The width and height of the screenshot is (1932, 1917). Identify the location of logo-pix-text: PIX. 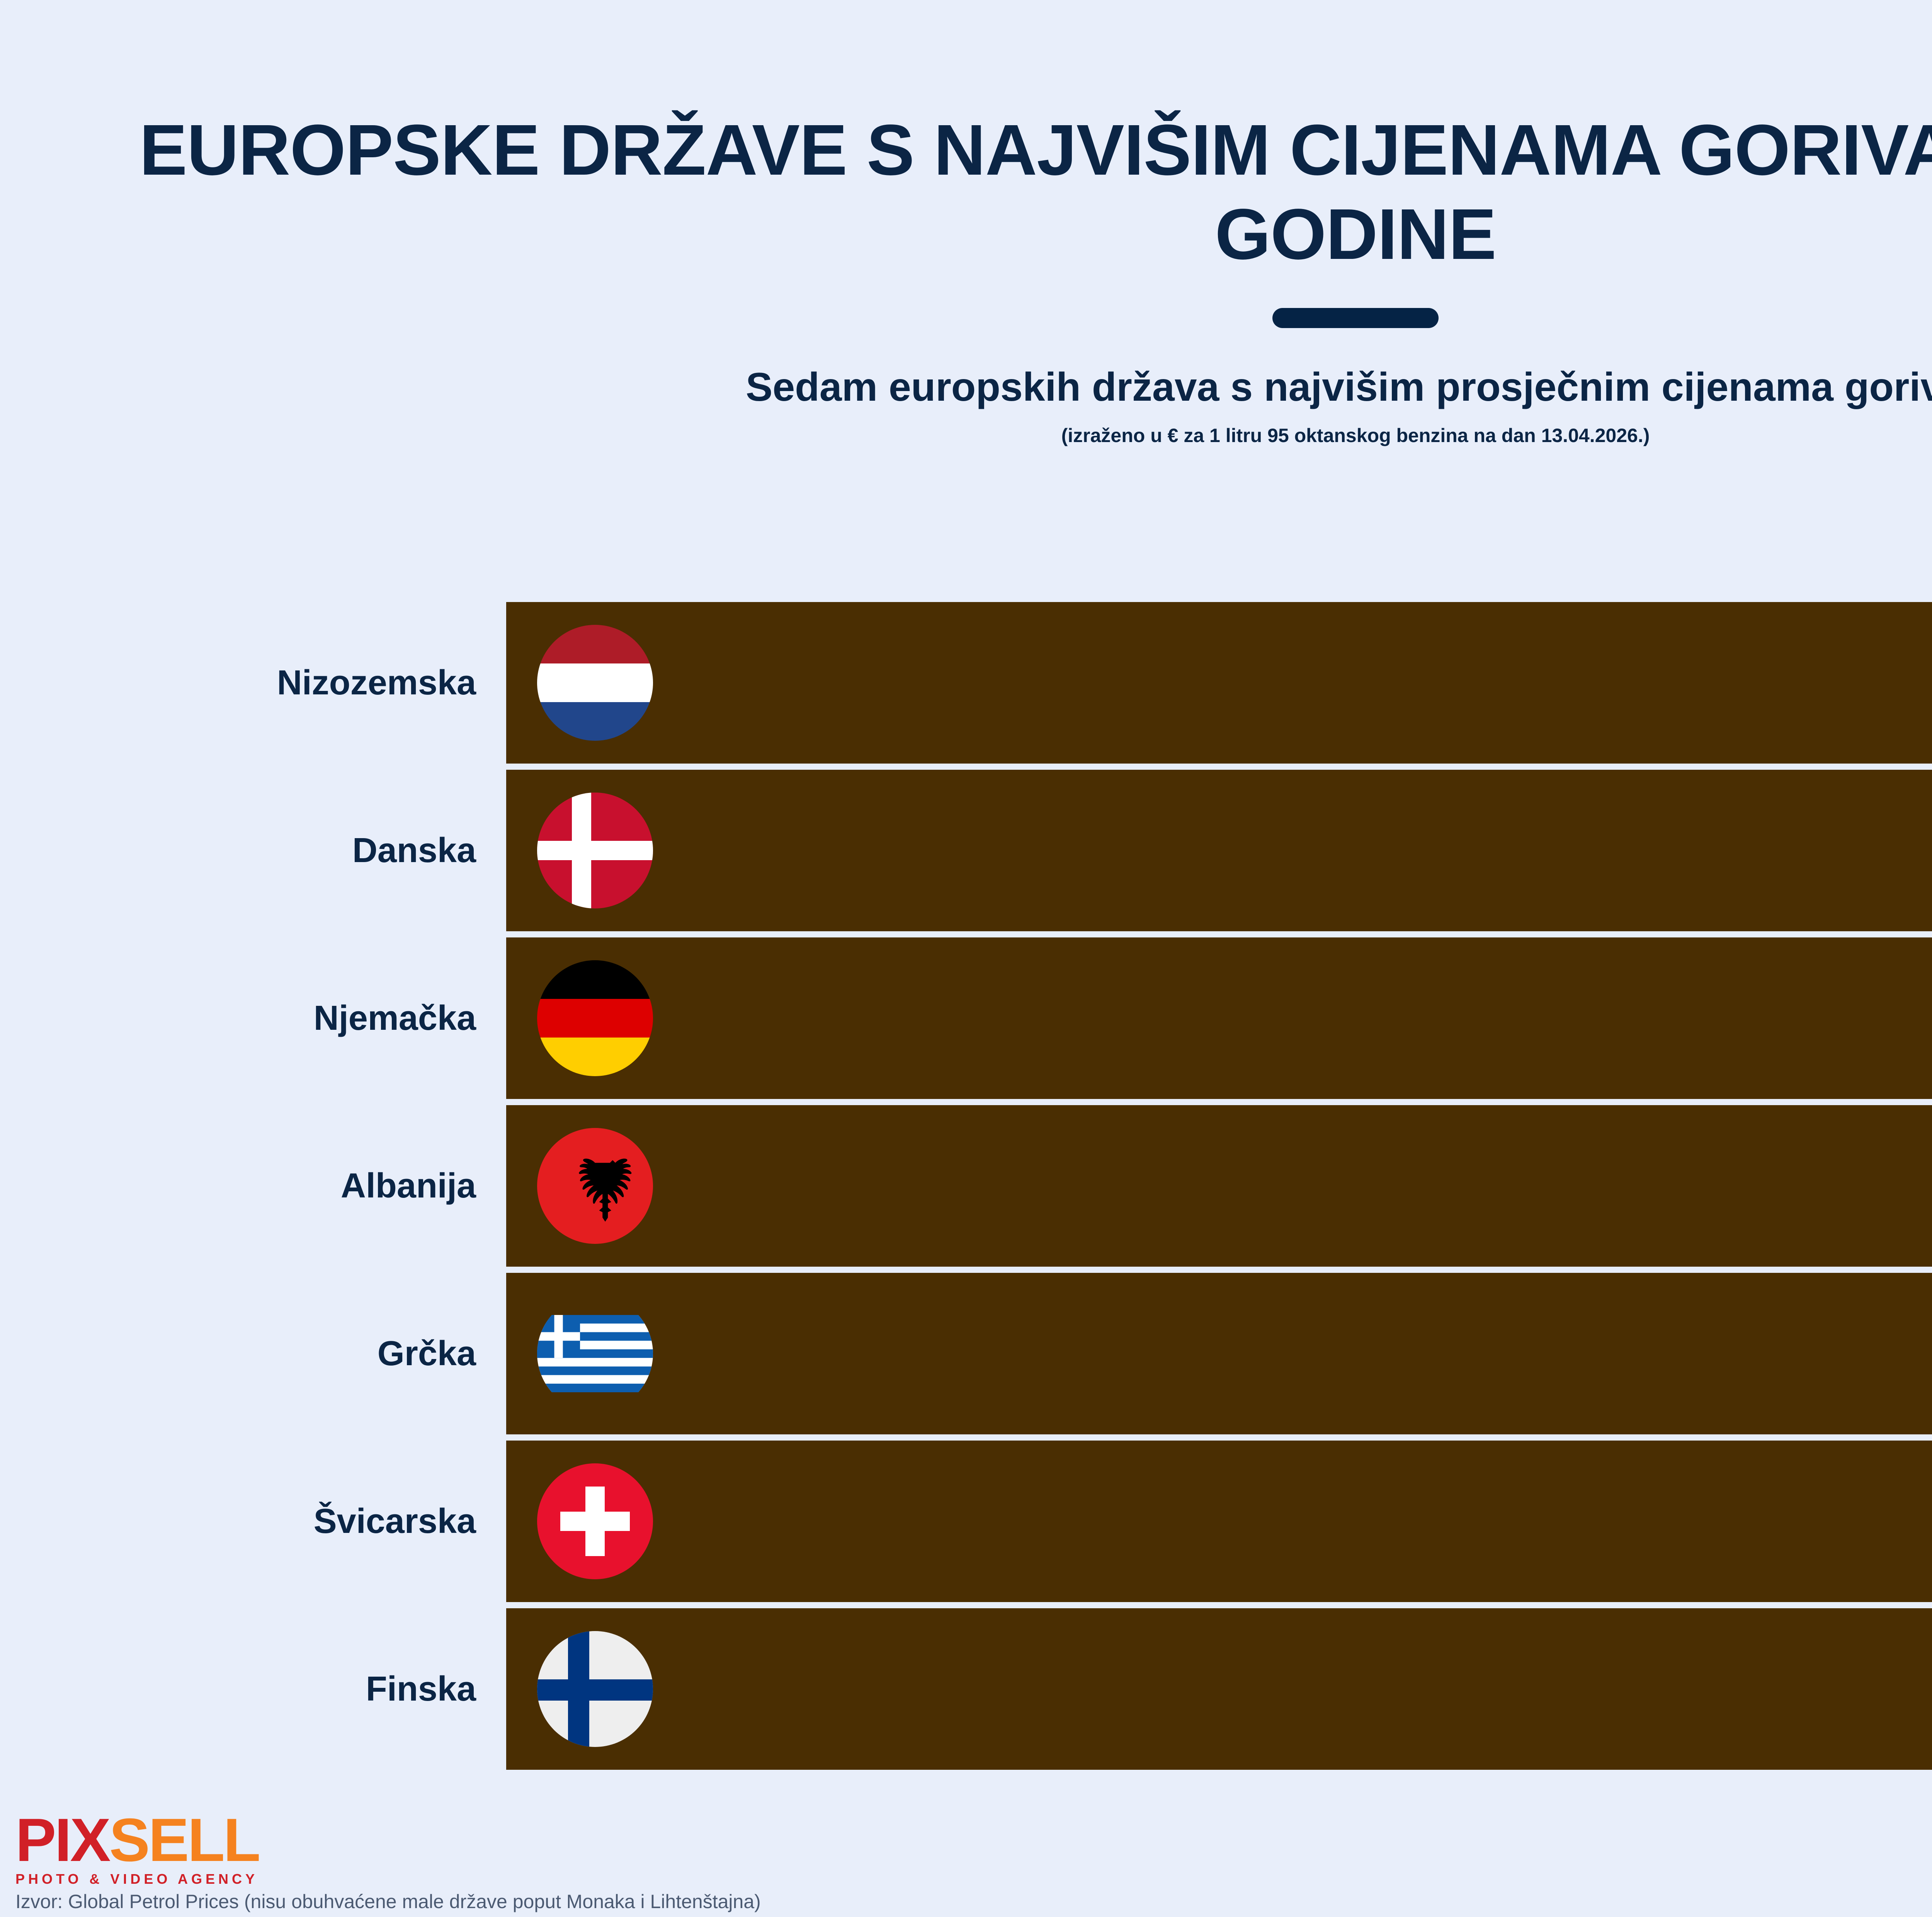
(63, 1840).